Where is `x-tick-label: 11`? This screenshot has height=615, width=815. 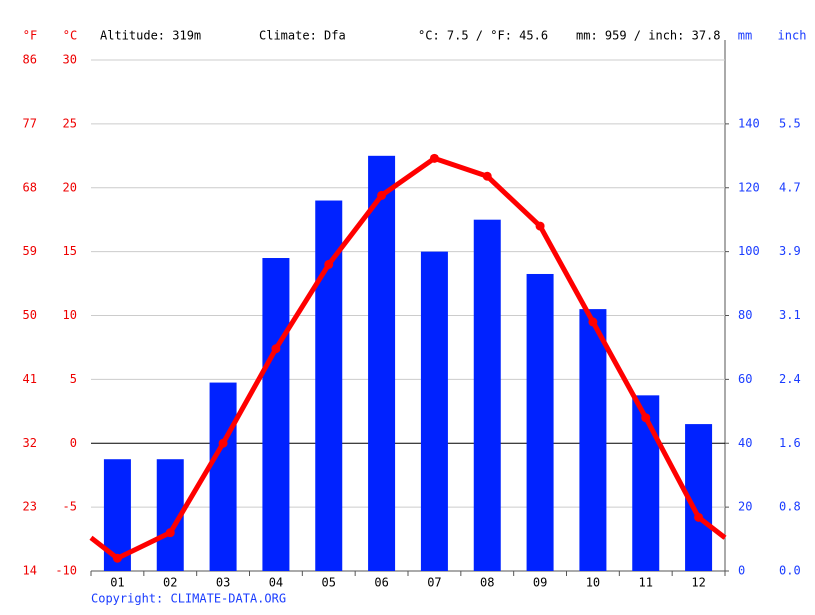 x-tick-label: 11 is located at coordinates (646, 583).